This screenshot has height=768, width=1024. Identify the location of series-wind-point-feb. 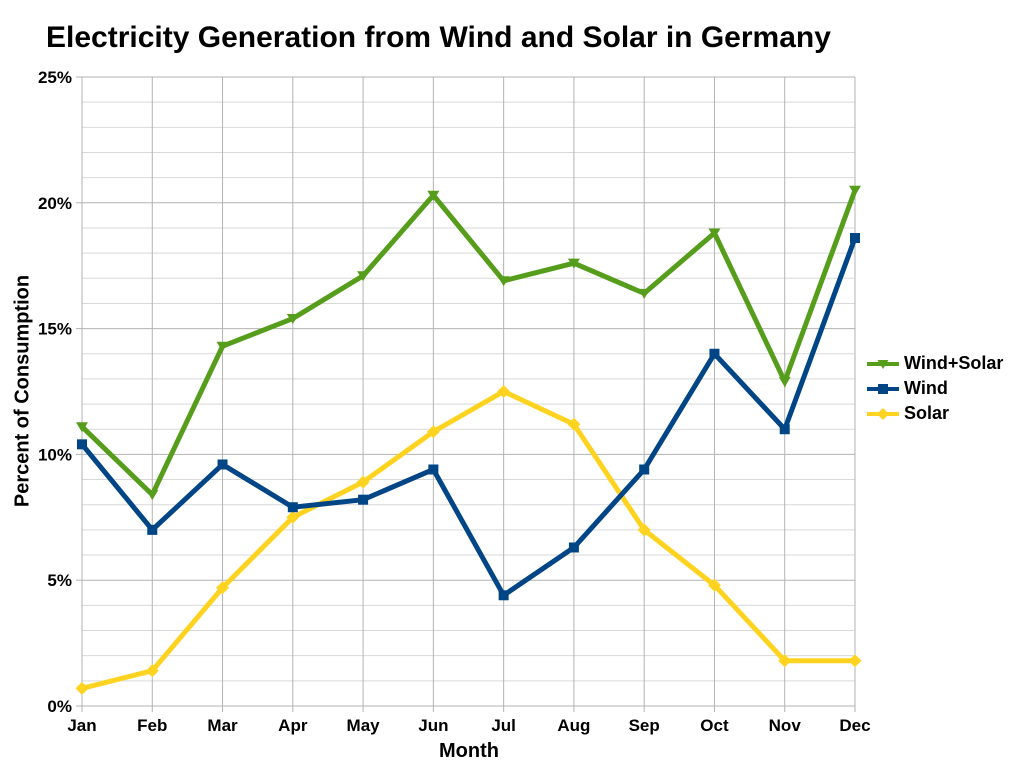
(152, 529).